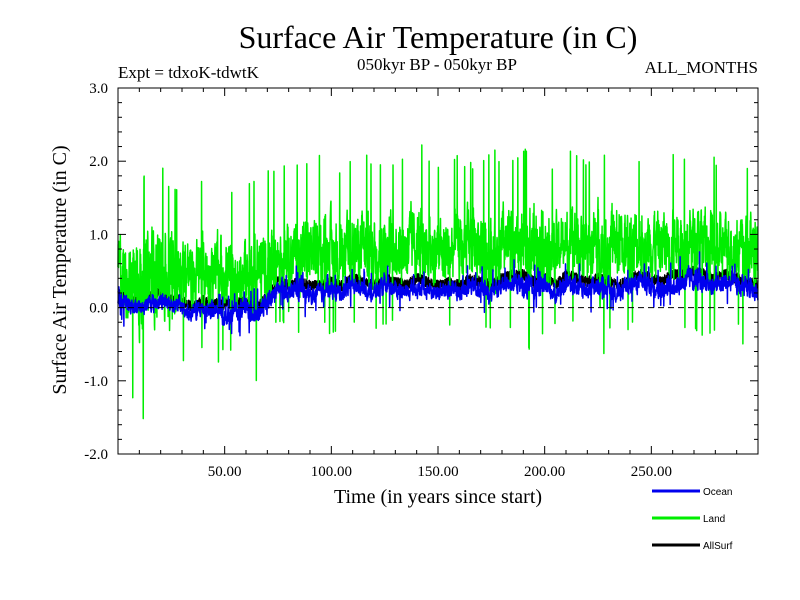 The width and height of the screenshot is (800, 600). Describe the element at coordinates (714, 519) in the screenshot. I see `legend-label-land: Land` at that location.